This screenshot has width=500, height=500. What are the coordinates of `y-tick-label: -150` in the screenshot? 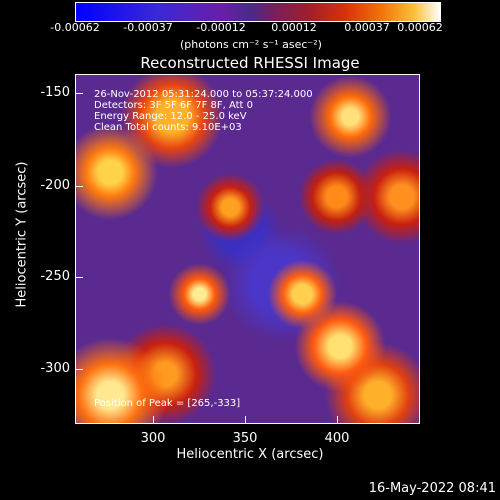 It's located at (55, 92).